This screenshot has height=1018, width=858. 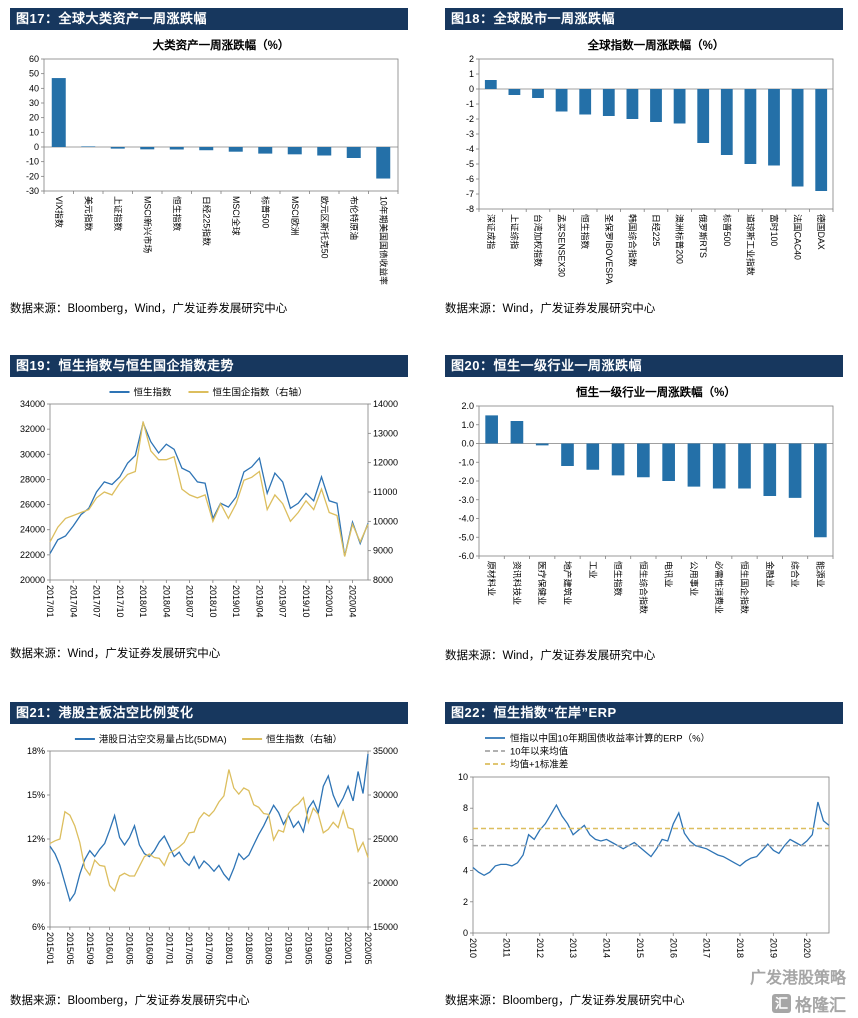 What do you see at coordinates (328, 948) in the screenshot?
I see `svg-text: 2019/09` at bounding box center [328, 948].